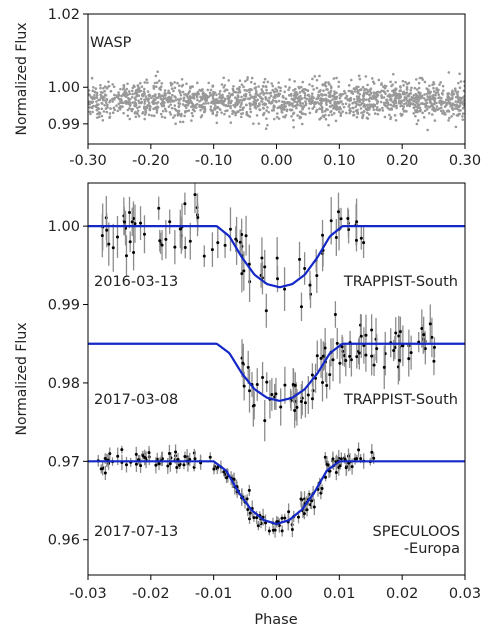 Image resolution: width=502 pixels, height=634 pixels. What do you see at coordinates (416, 532) in the screenshot?
I see `instrument-label-speculoos: SPECULOOS` at bounding box center [416, 532].